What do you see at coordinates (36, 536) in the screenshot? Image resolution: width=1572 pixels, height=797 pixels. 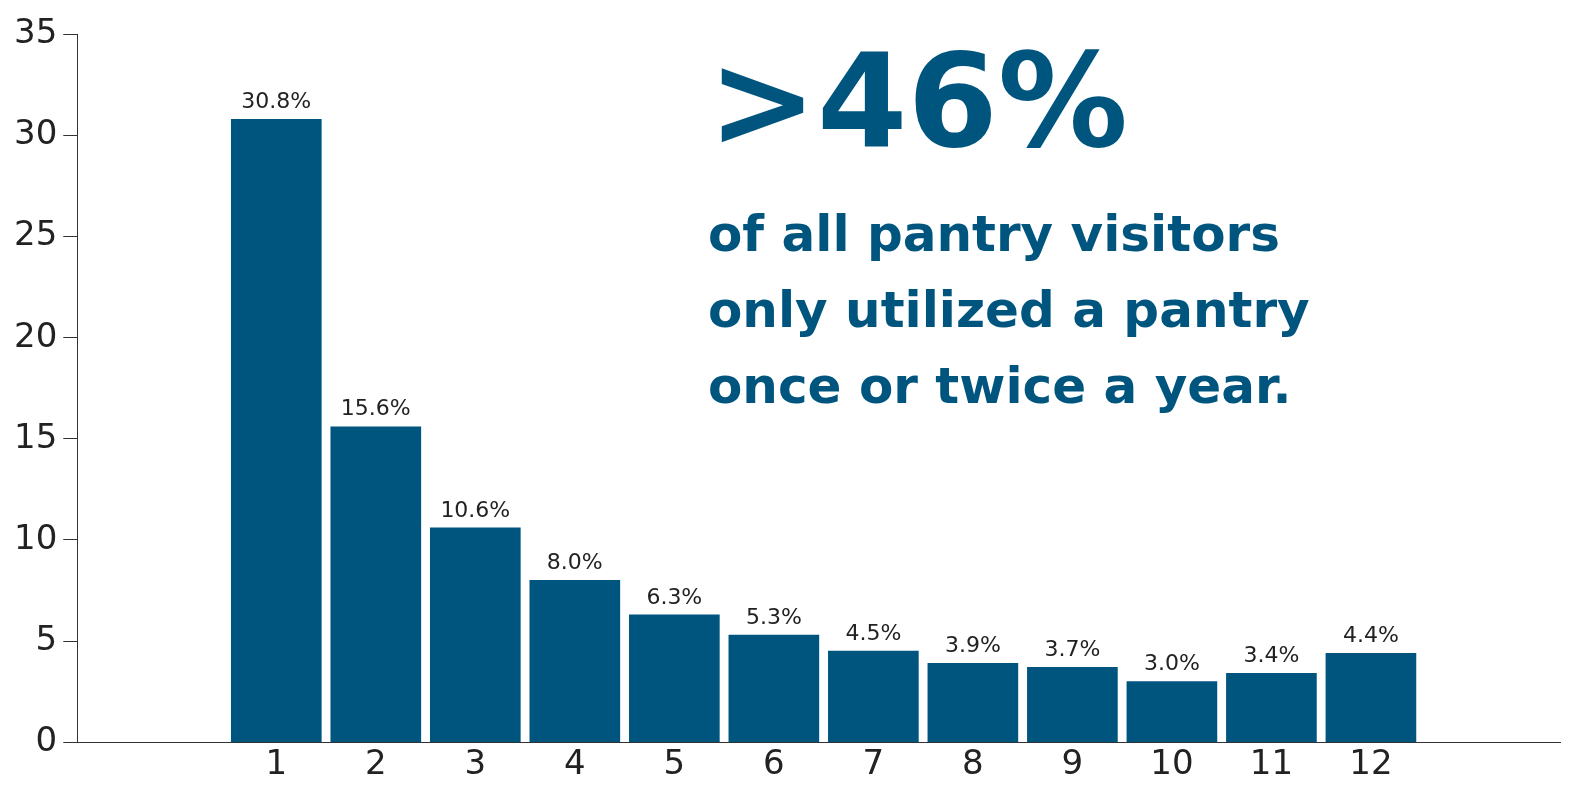 I see `y-tick-label: 10` at bounding box center [36, 536].